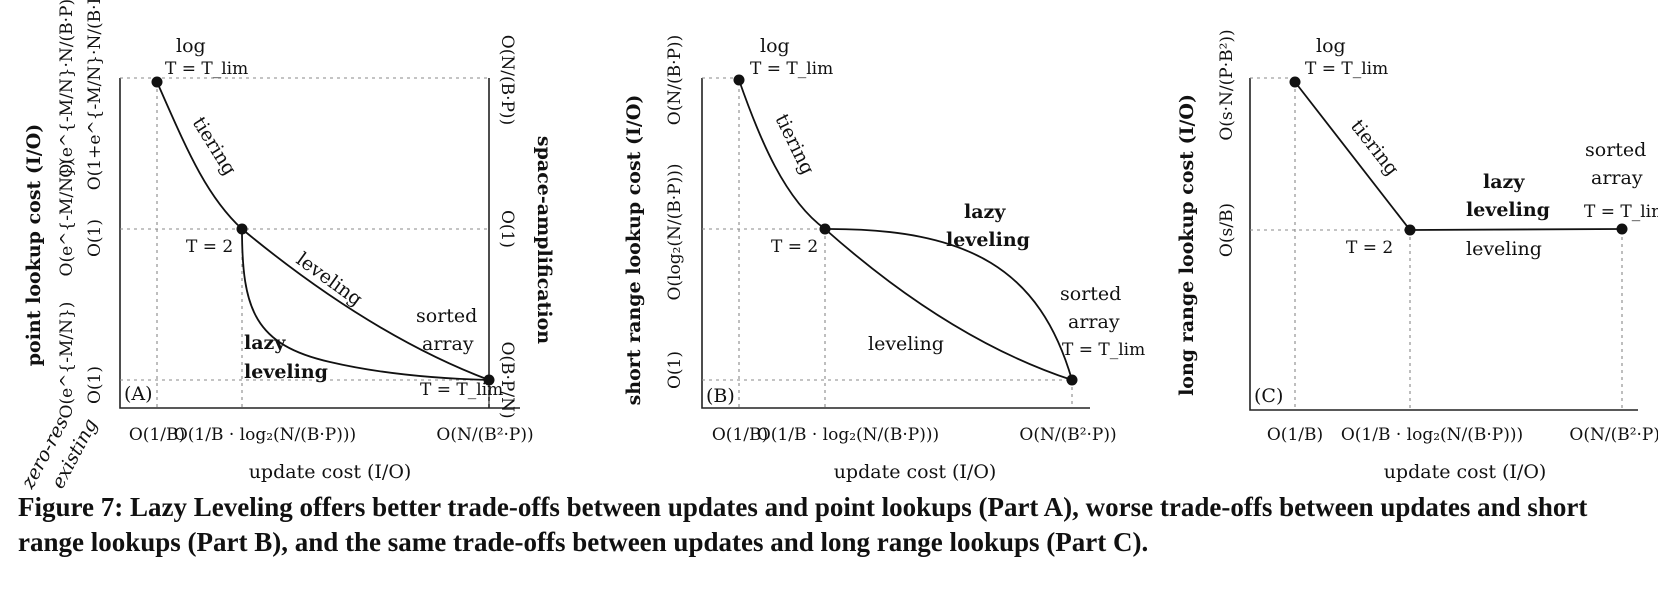 The image size is (1658, 594). I want to click on panel-b-leveling-curve, so click(948, 304).